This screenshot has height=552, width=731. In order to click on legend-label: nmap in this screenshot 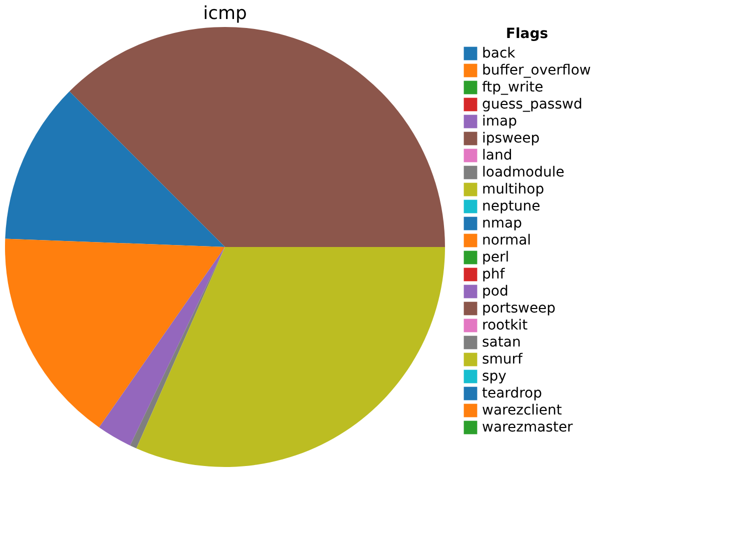, I will do `click(502, 224)`.